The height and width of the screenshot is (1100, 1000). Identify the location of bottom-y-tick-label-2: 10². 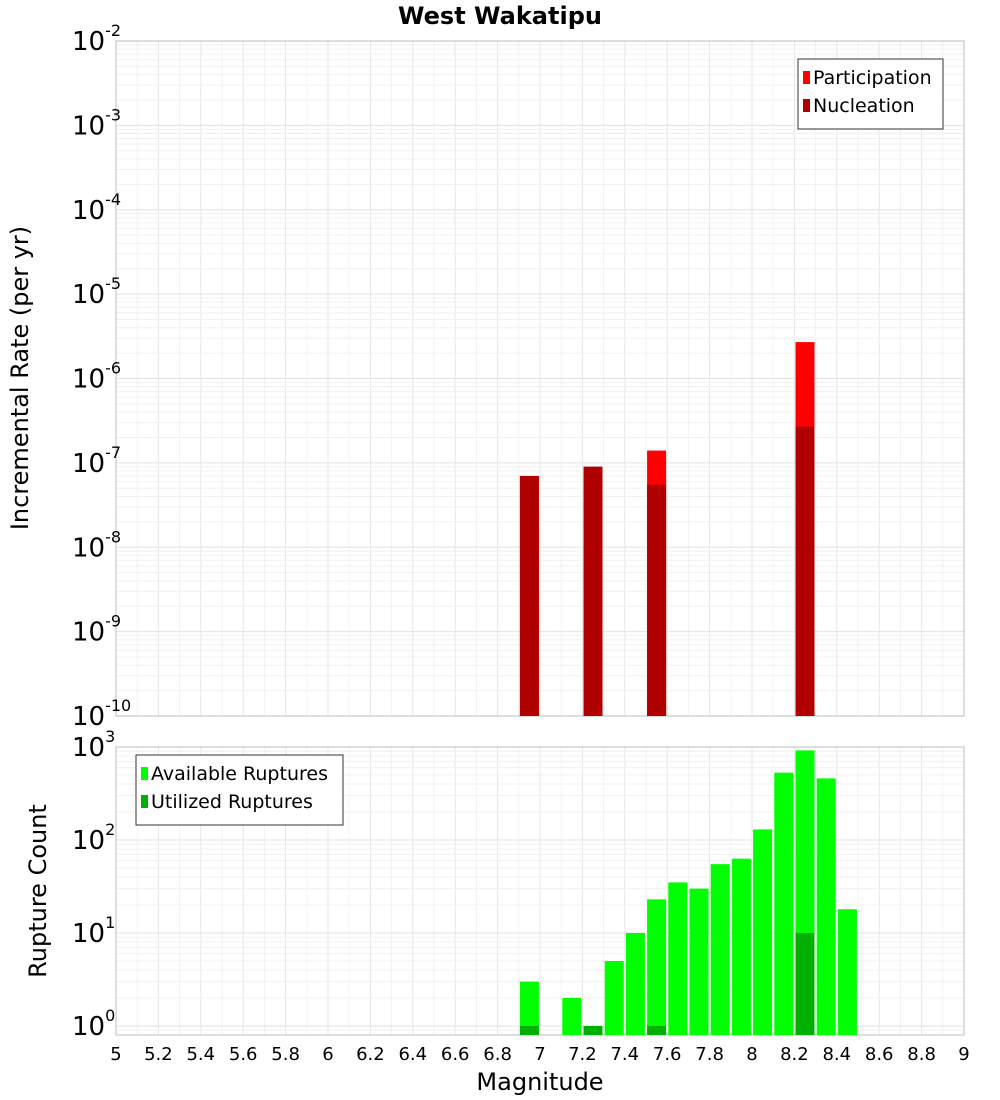
(93, 838).